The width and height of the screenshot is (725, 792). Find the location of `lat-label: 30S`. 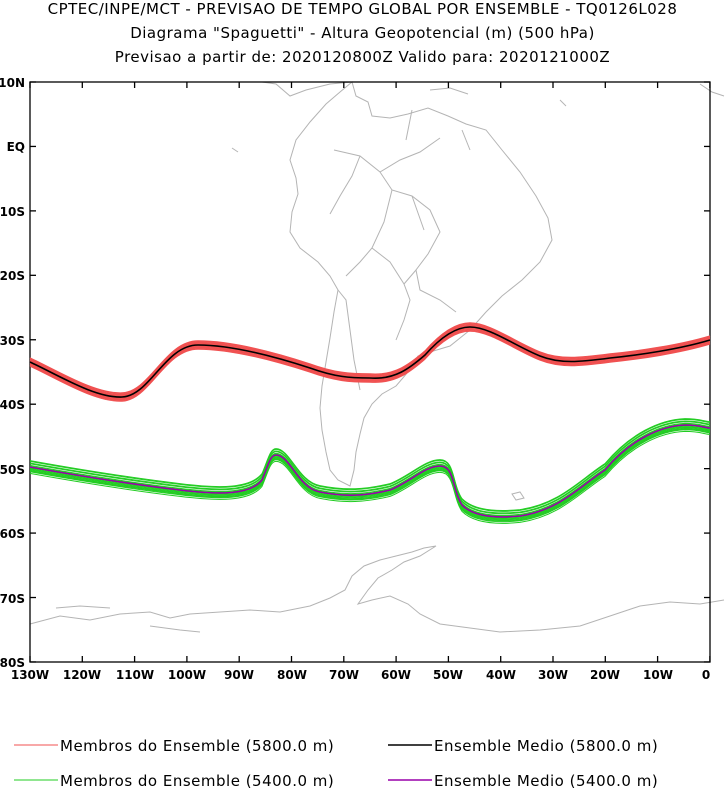

lat-label: 30S is located at coordinates (12, 341).